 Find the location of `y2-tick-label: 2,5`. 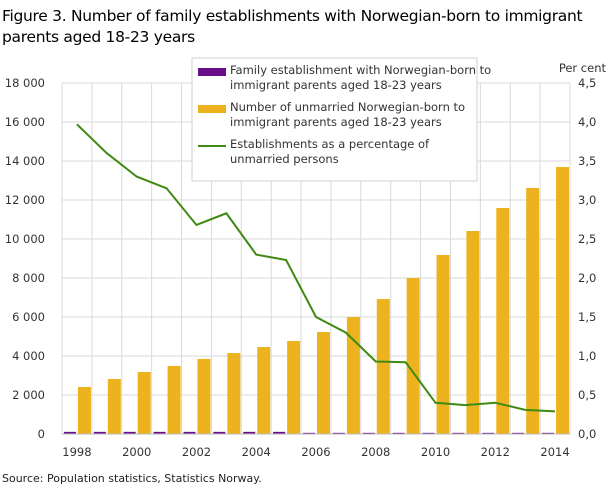

y2-tick-label: 2,5 is located at coordinates (587, 239).